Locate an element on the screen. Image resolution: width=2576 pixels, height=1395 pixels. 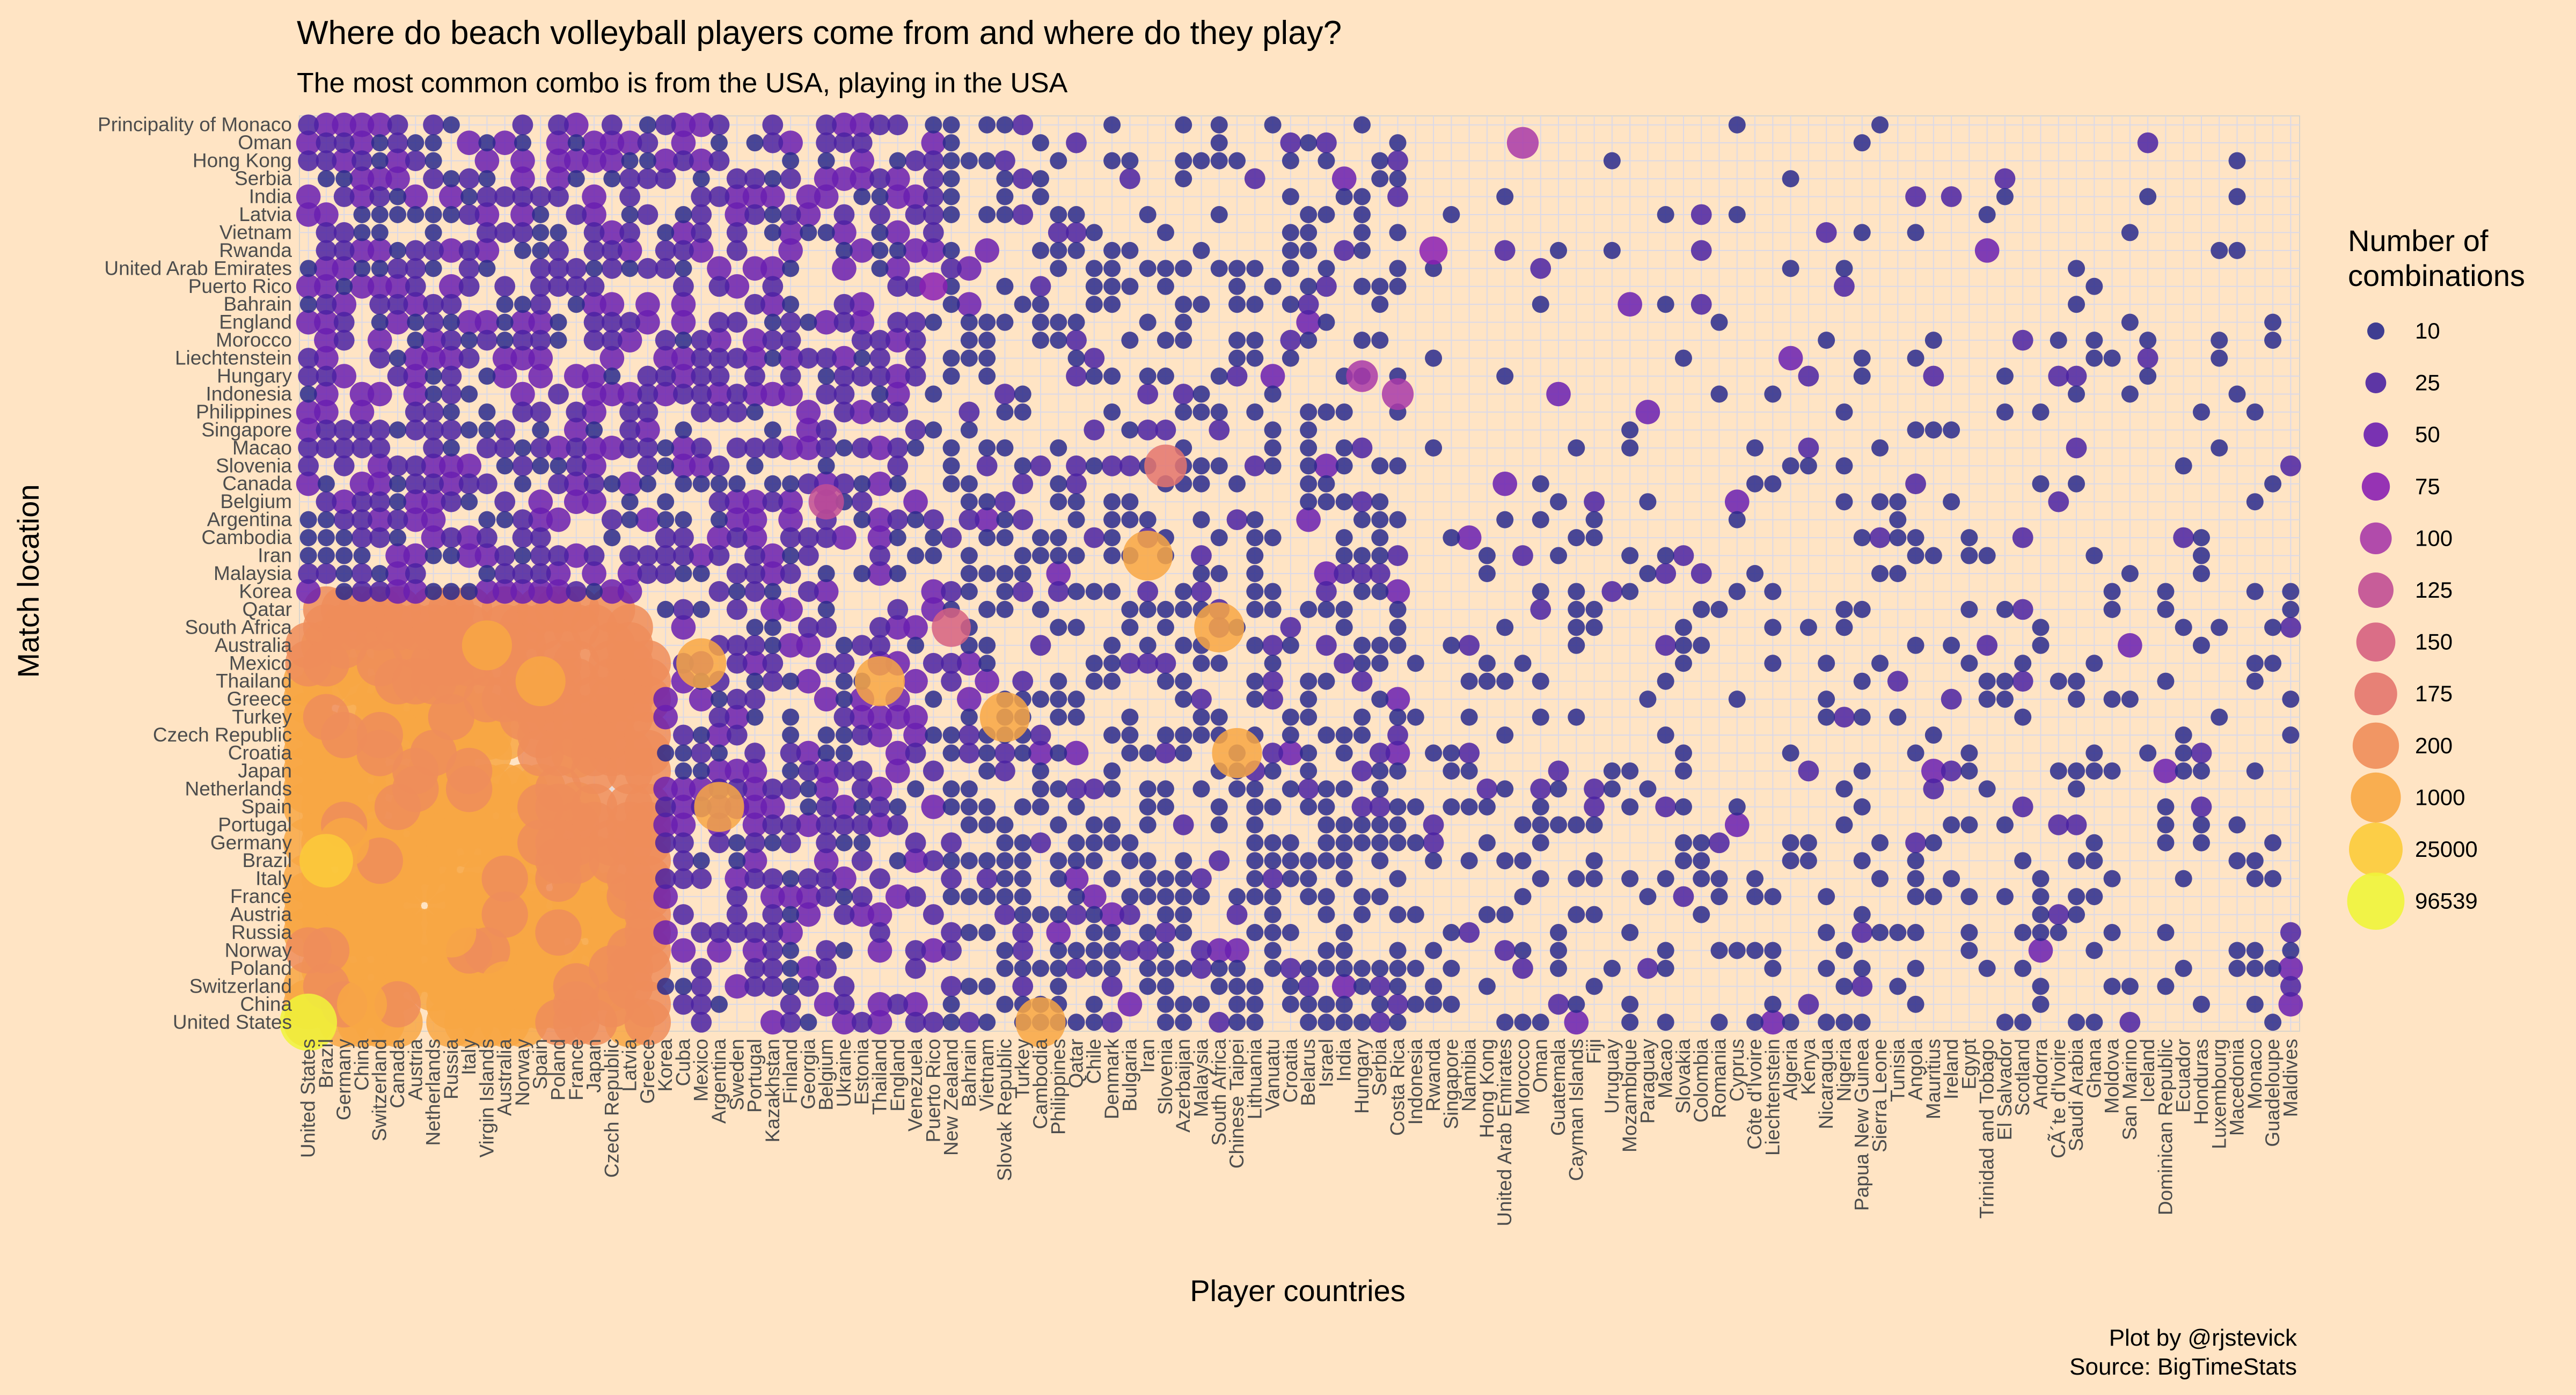
y-tick-label: Qatar is located at coordinates (267, 609).